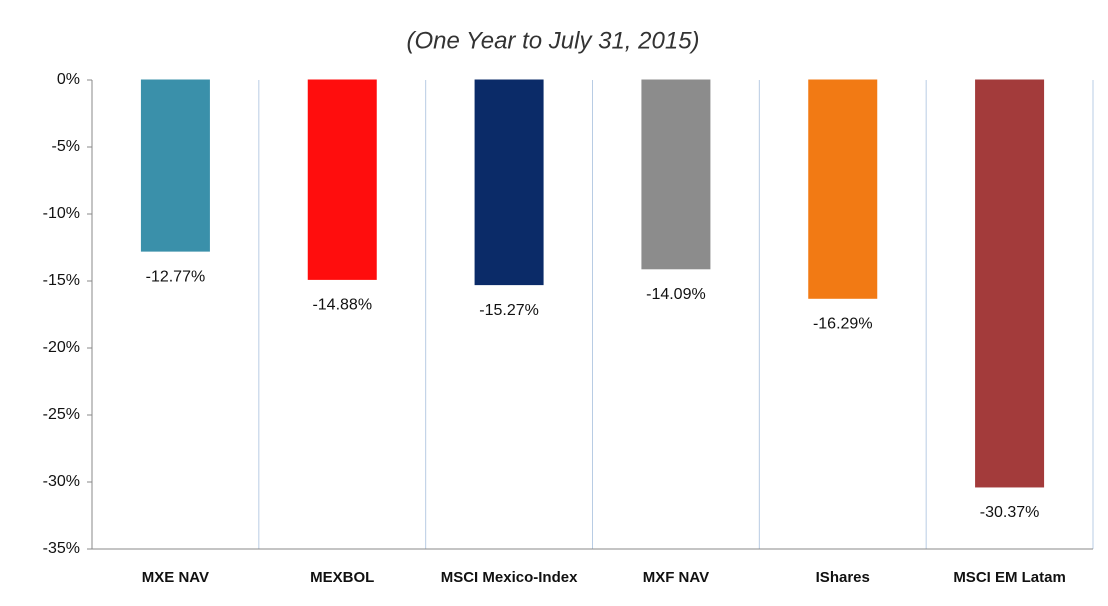 The width and height of the screenshot is (1108, 606). I want to click on x-tick-label: MXE NAV, so click(175, 577).